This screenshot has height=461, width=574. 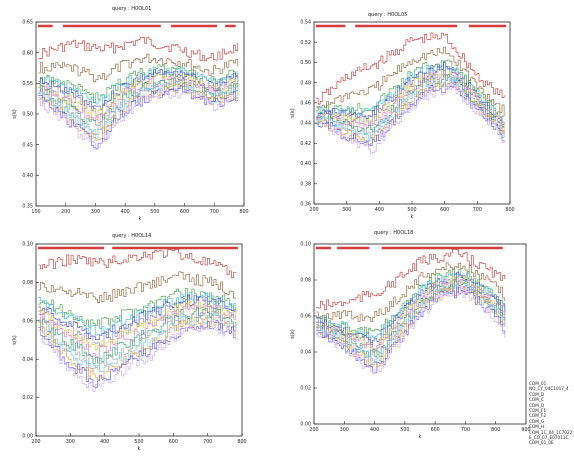 What do you see at coordinates (394, 233) in the screenshot?
I see `chart-title: query : H0OL18` at bounding box center [394, 233].